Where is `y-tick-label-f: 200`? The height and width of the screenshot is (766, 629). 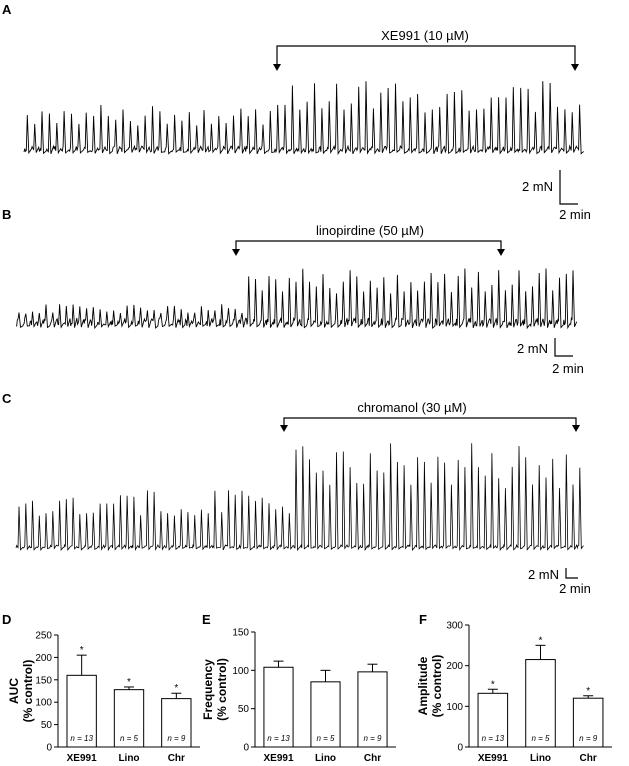 y-tick-label-f: 200 is located at coordinates (454, 666).